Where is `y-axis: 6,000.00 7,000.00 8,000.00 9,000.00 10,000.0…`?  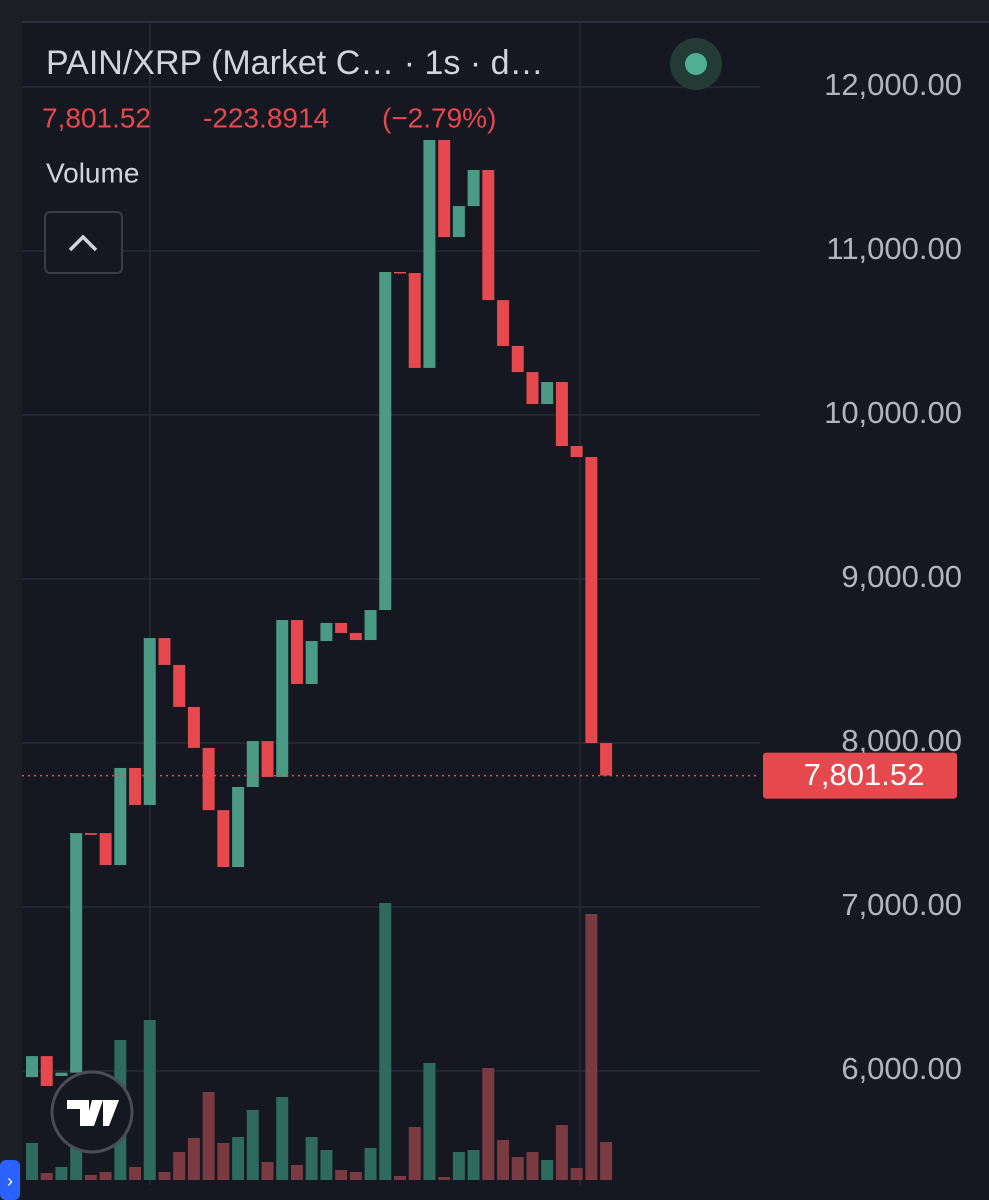 y-axis: 6,000.00 7,000.00 8,000.00 9,000.00 10,000.0… is located at coordinates (893, 576).